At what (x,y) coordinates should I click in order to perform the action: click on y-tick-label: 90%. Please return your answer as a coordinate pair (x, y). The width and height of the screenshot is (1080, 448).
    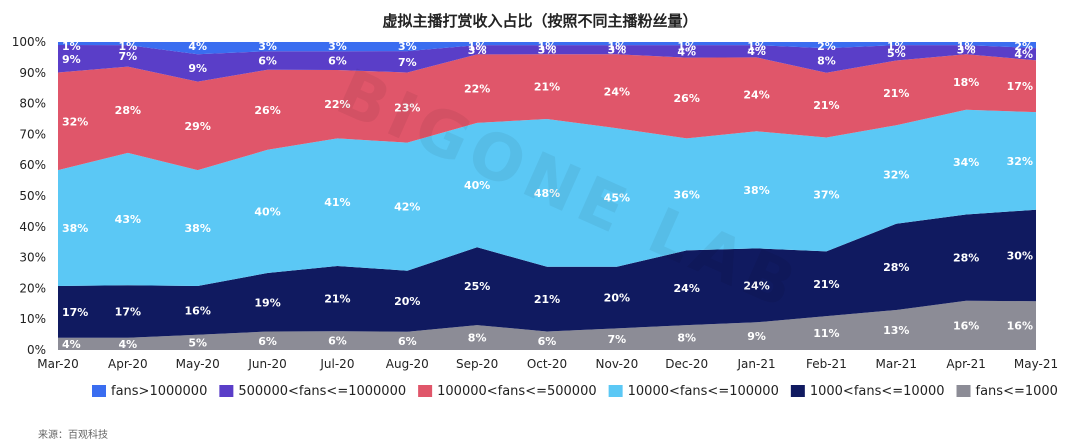
    Looking at the image, I should click on (32, 73).